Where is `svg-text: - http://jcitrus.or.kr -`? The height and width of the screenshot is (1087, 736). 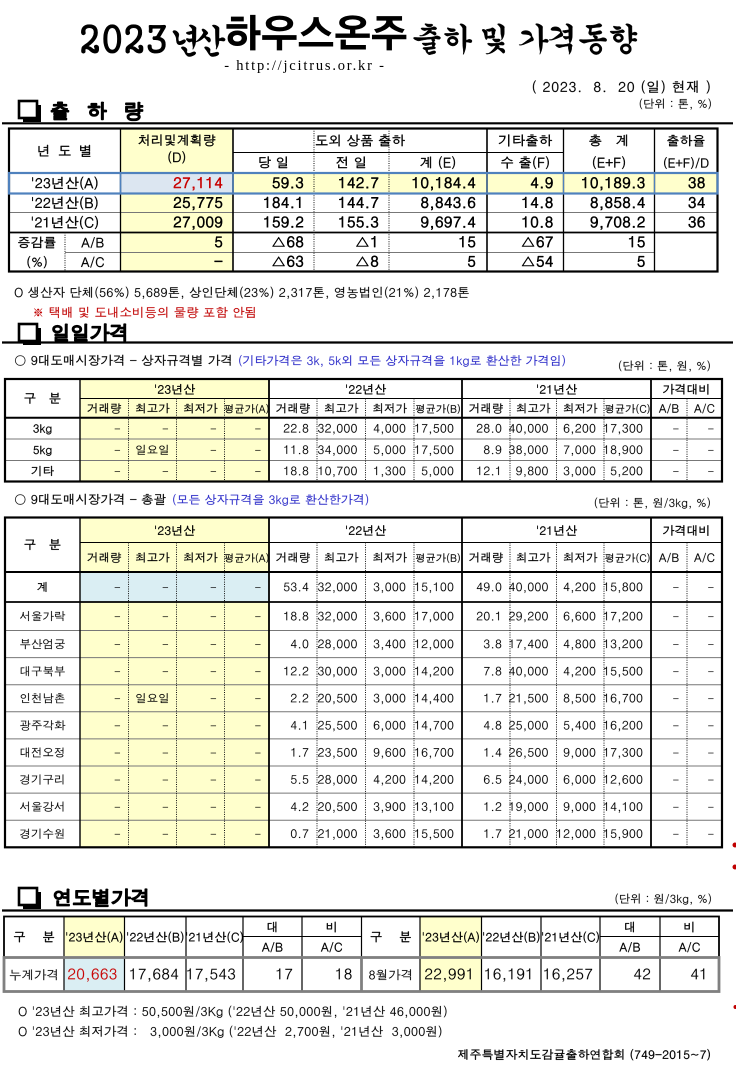 svg-text: - http://jcitrus.or.kr - is located at coordinates (305, 66).